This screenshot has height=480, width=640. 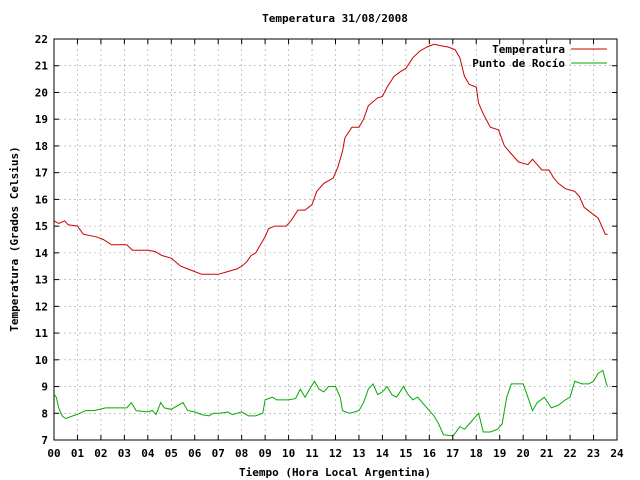 What do you see at coordinates (78, 453) in the screenshot?
I see `x-tick-label: 01` at bounding box center [78, 453].